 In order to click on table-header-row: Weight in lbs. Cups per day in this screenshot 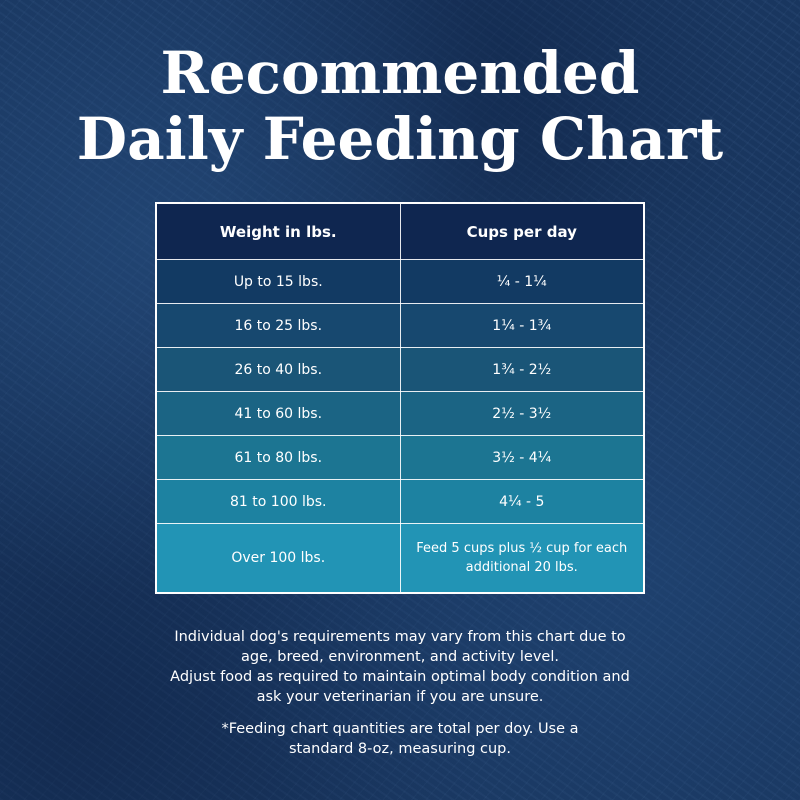, I will do `click(400, 231)`.